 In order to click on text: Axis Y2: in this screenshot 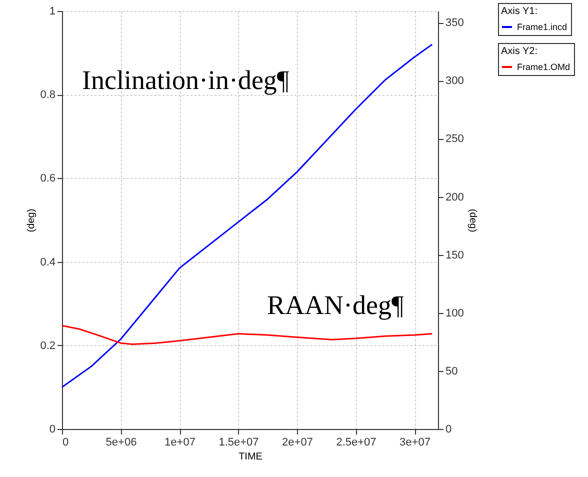, I will do `click(519, 51)`.